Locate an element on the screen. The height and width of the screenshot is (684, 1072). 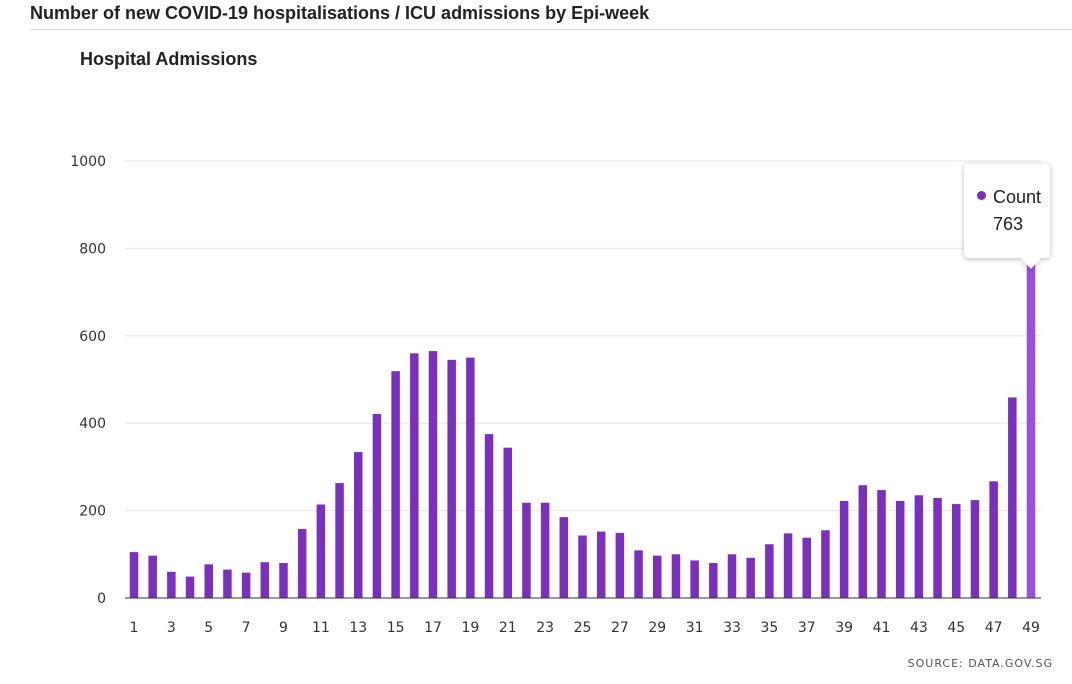
x-tick-label: 23 is located at coordinates (545, 628).